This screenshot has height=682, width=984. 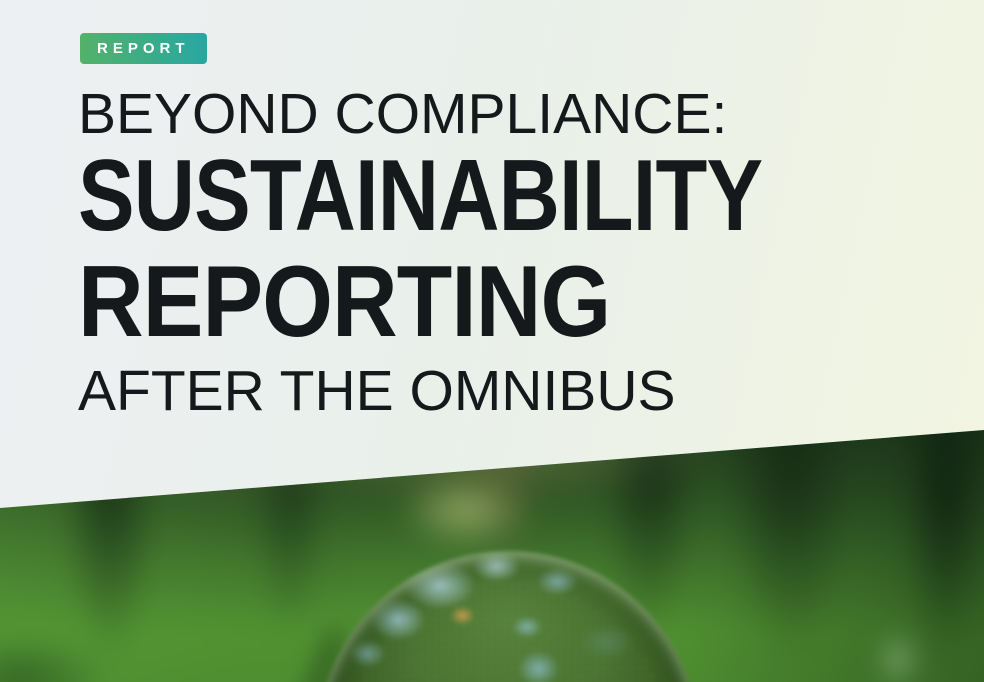 I want to click on report-badge: REPORT, so click(x=143, y=48).